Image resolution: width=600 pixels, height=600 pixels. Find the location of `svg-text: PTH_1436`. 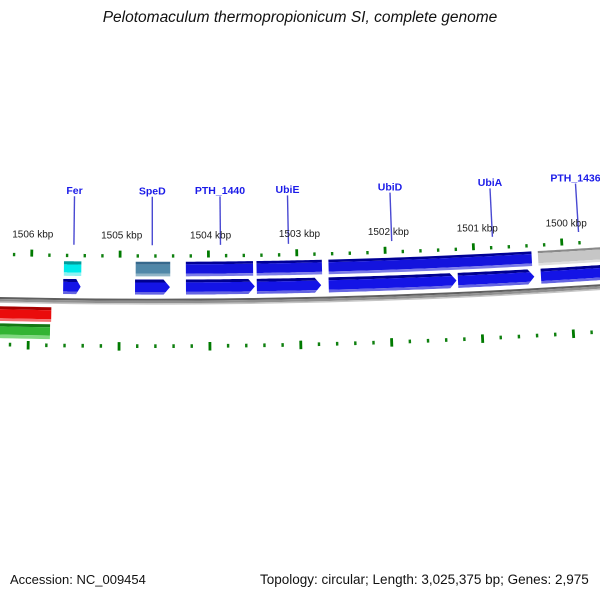

svg-text: PTH_1436 is located at coordinates (575, 178).